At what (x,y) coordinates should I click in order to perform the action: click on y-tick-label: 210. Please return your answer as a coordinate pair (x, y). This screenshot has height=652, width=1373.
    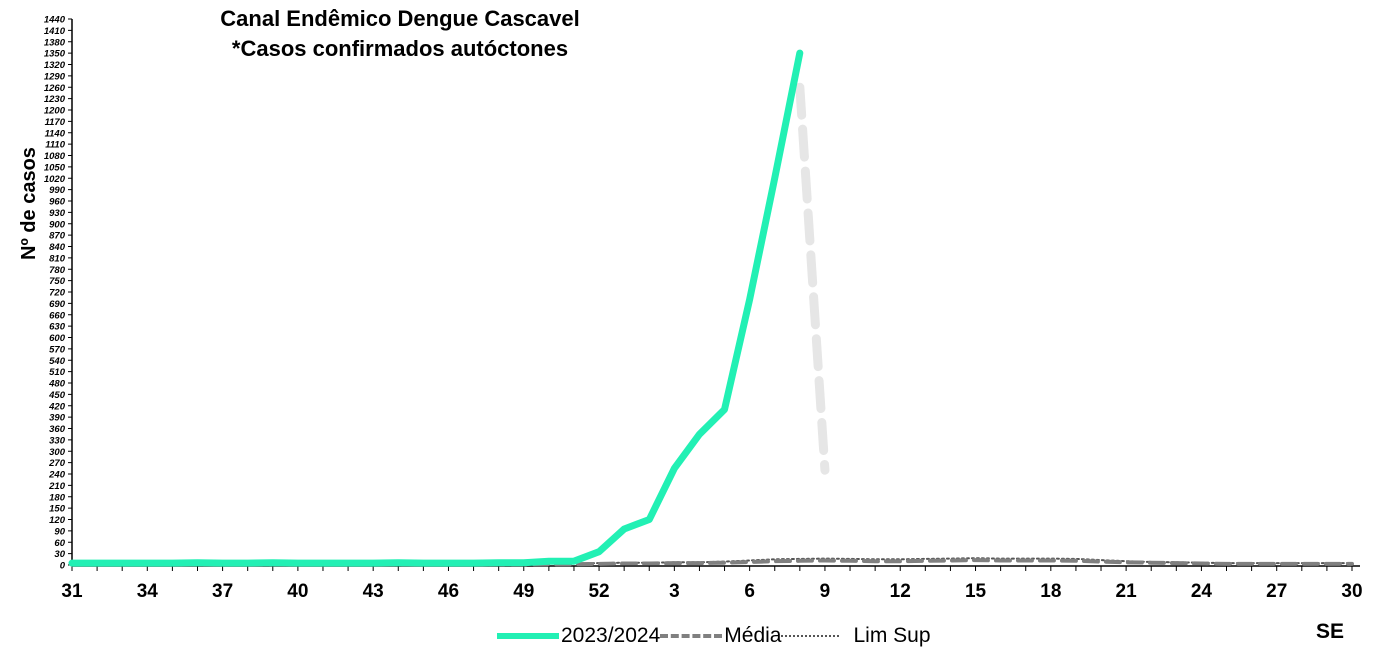
    Looking at the image, I should click on (57, 486).